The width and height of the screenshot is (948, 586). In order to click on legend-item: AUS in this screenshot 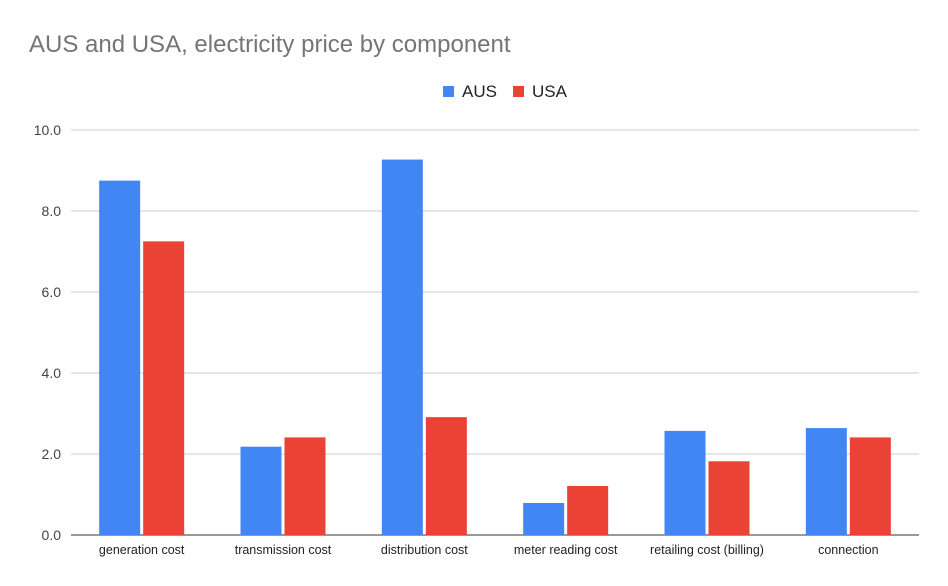, I will do `click(470, 91)`.